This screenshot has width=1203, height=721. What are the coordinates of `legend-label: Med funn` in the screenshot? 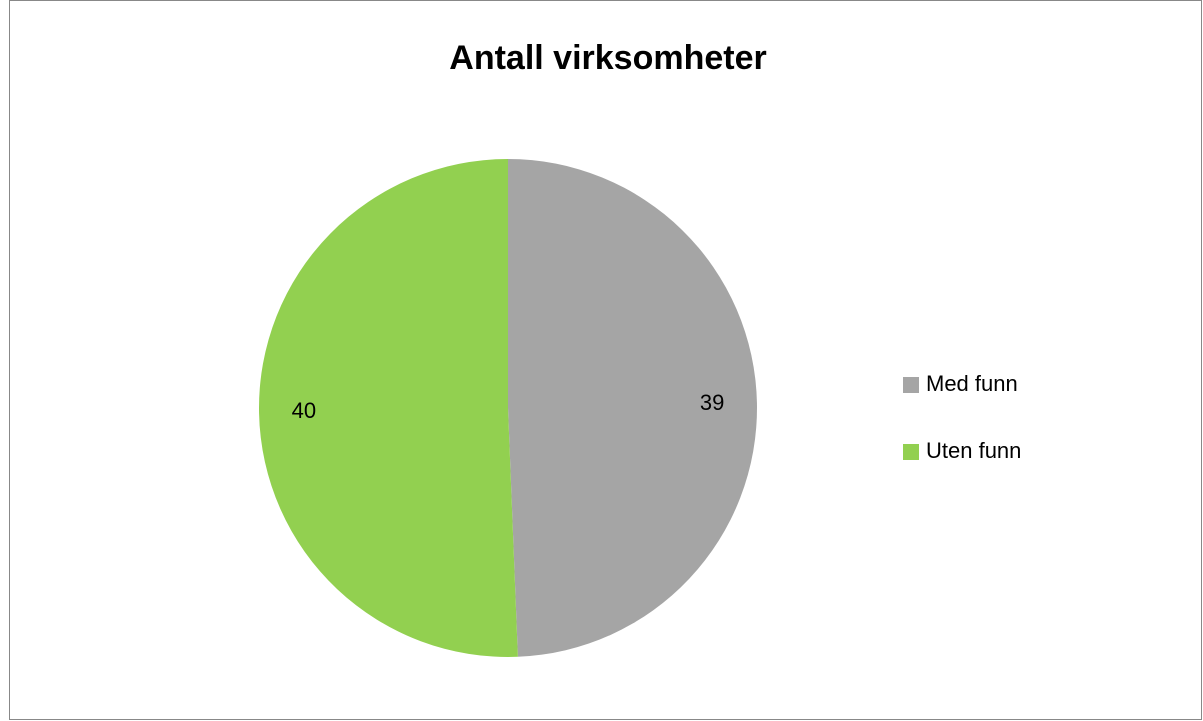 It's located at (972, 383).